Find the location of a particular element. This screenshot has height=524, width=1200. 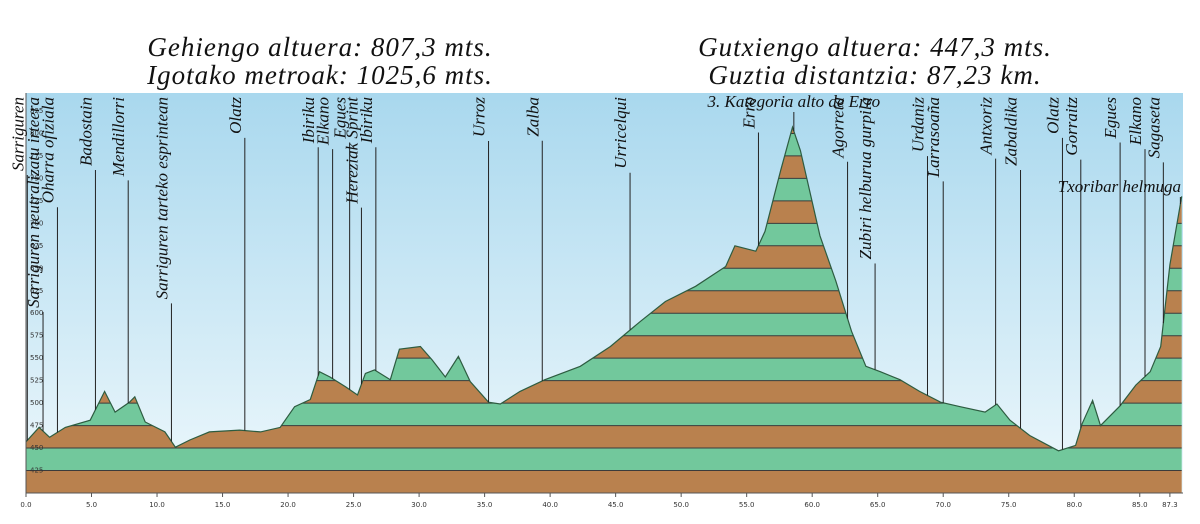

y-tick-label: 675 is located at coordinates (36, 246).